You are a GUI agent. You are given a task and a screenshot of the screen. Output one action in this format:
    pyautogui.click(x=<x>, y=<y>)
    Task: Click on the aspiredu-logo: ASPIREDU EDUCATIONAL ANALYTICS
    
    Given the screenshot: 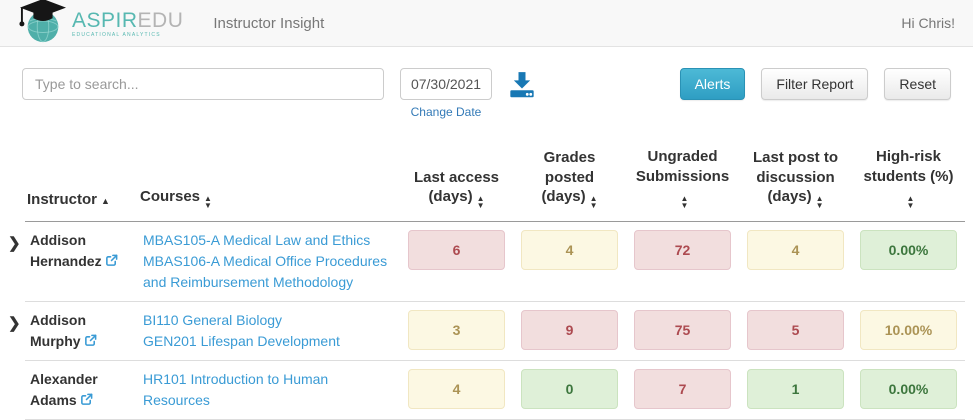 What is the action you would take?
    pyautogui.click(x=100, y=24)
    